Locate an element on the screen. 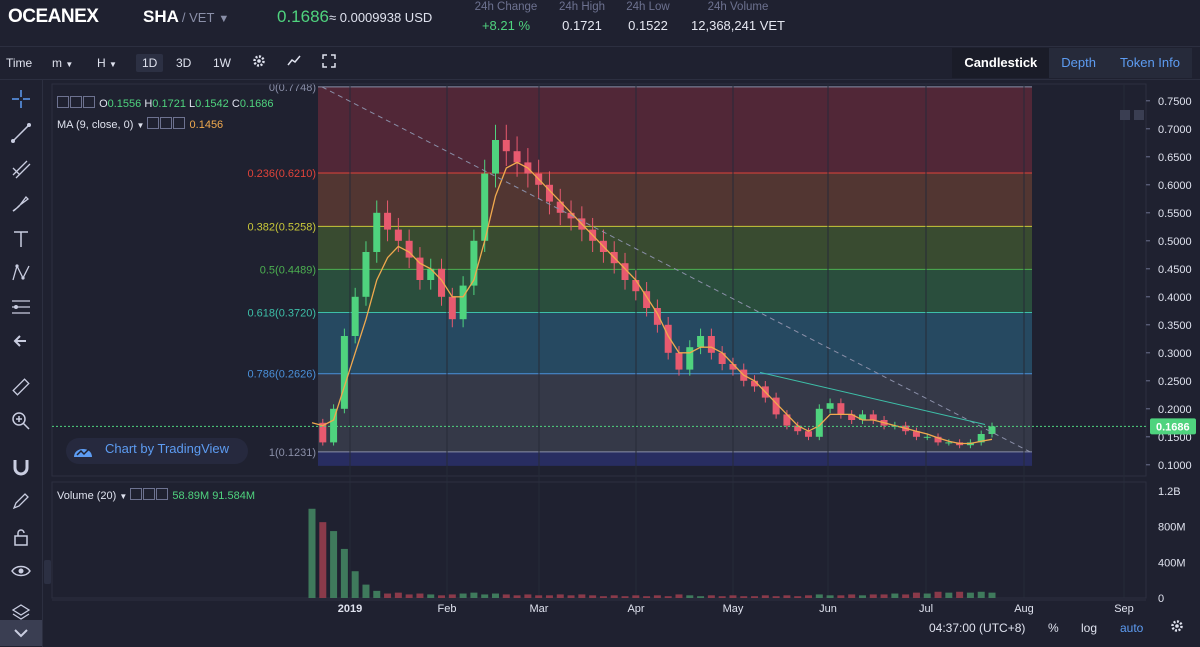  ruler-icon is located at coordinates (21, 387).